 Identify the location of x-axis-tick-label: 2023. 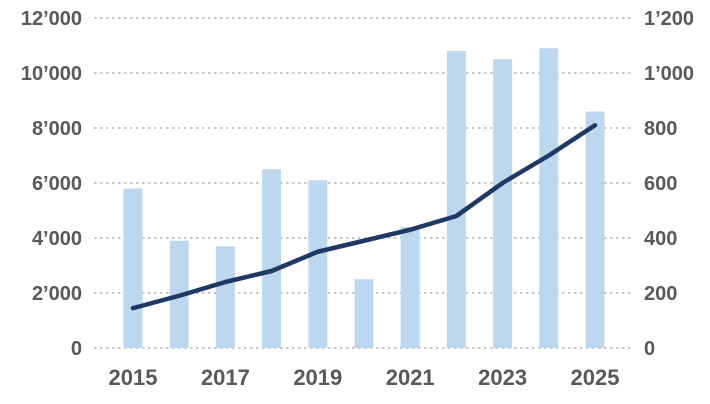
(502, 377).